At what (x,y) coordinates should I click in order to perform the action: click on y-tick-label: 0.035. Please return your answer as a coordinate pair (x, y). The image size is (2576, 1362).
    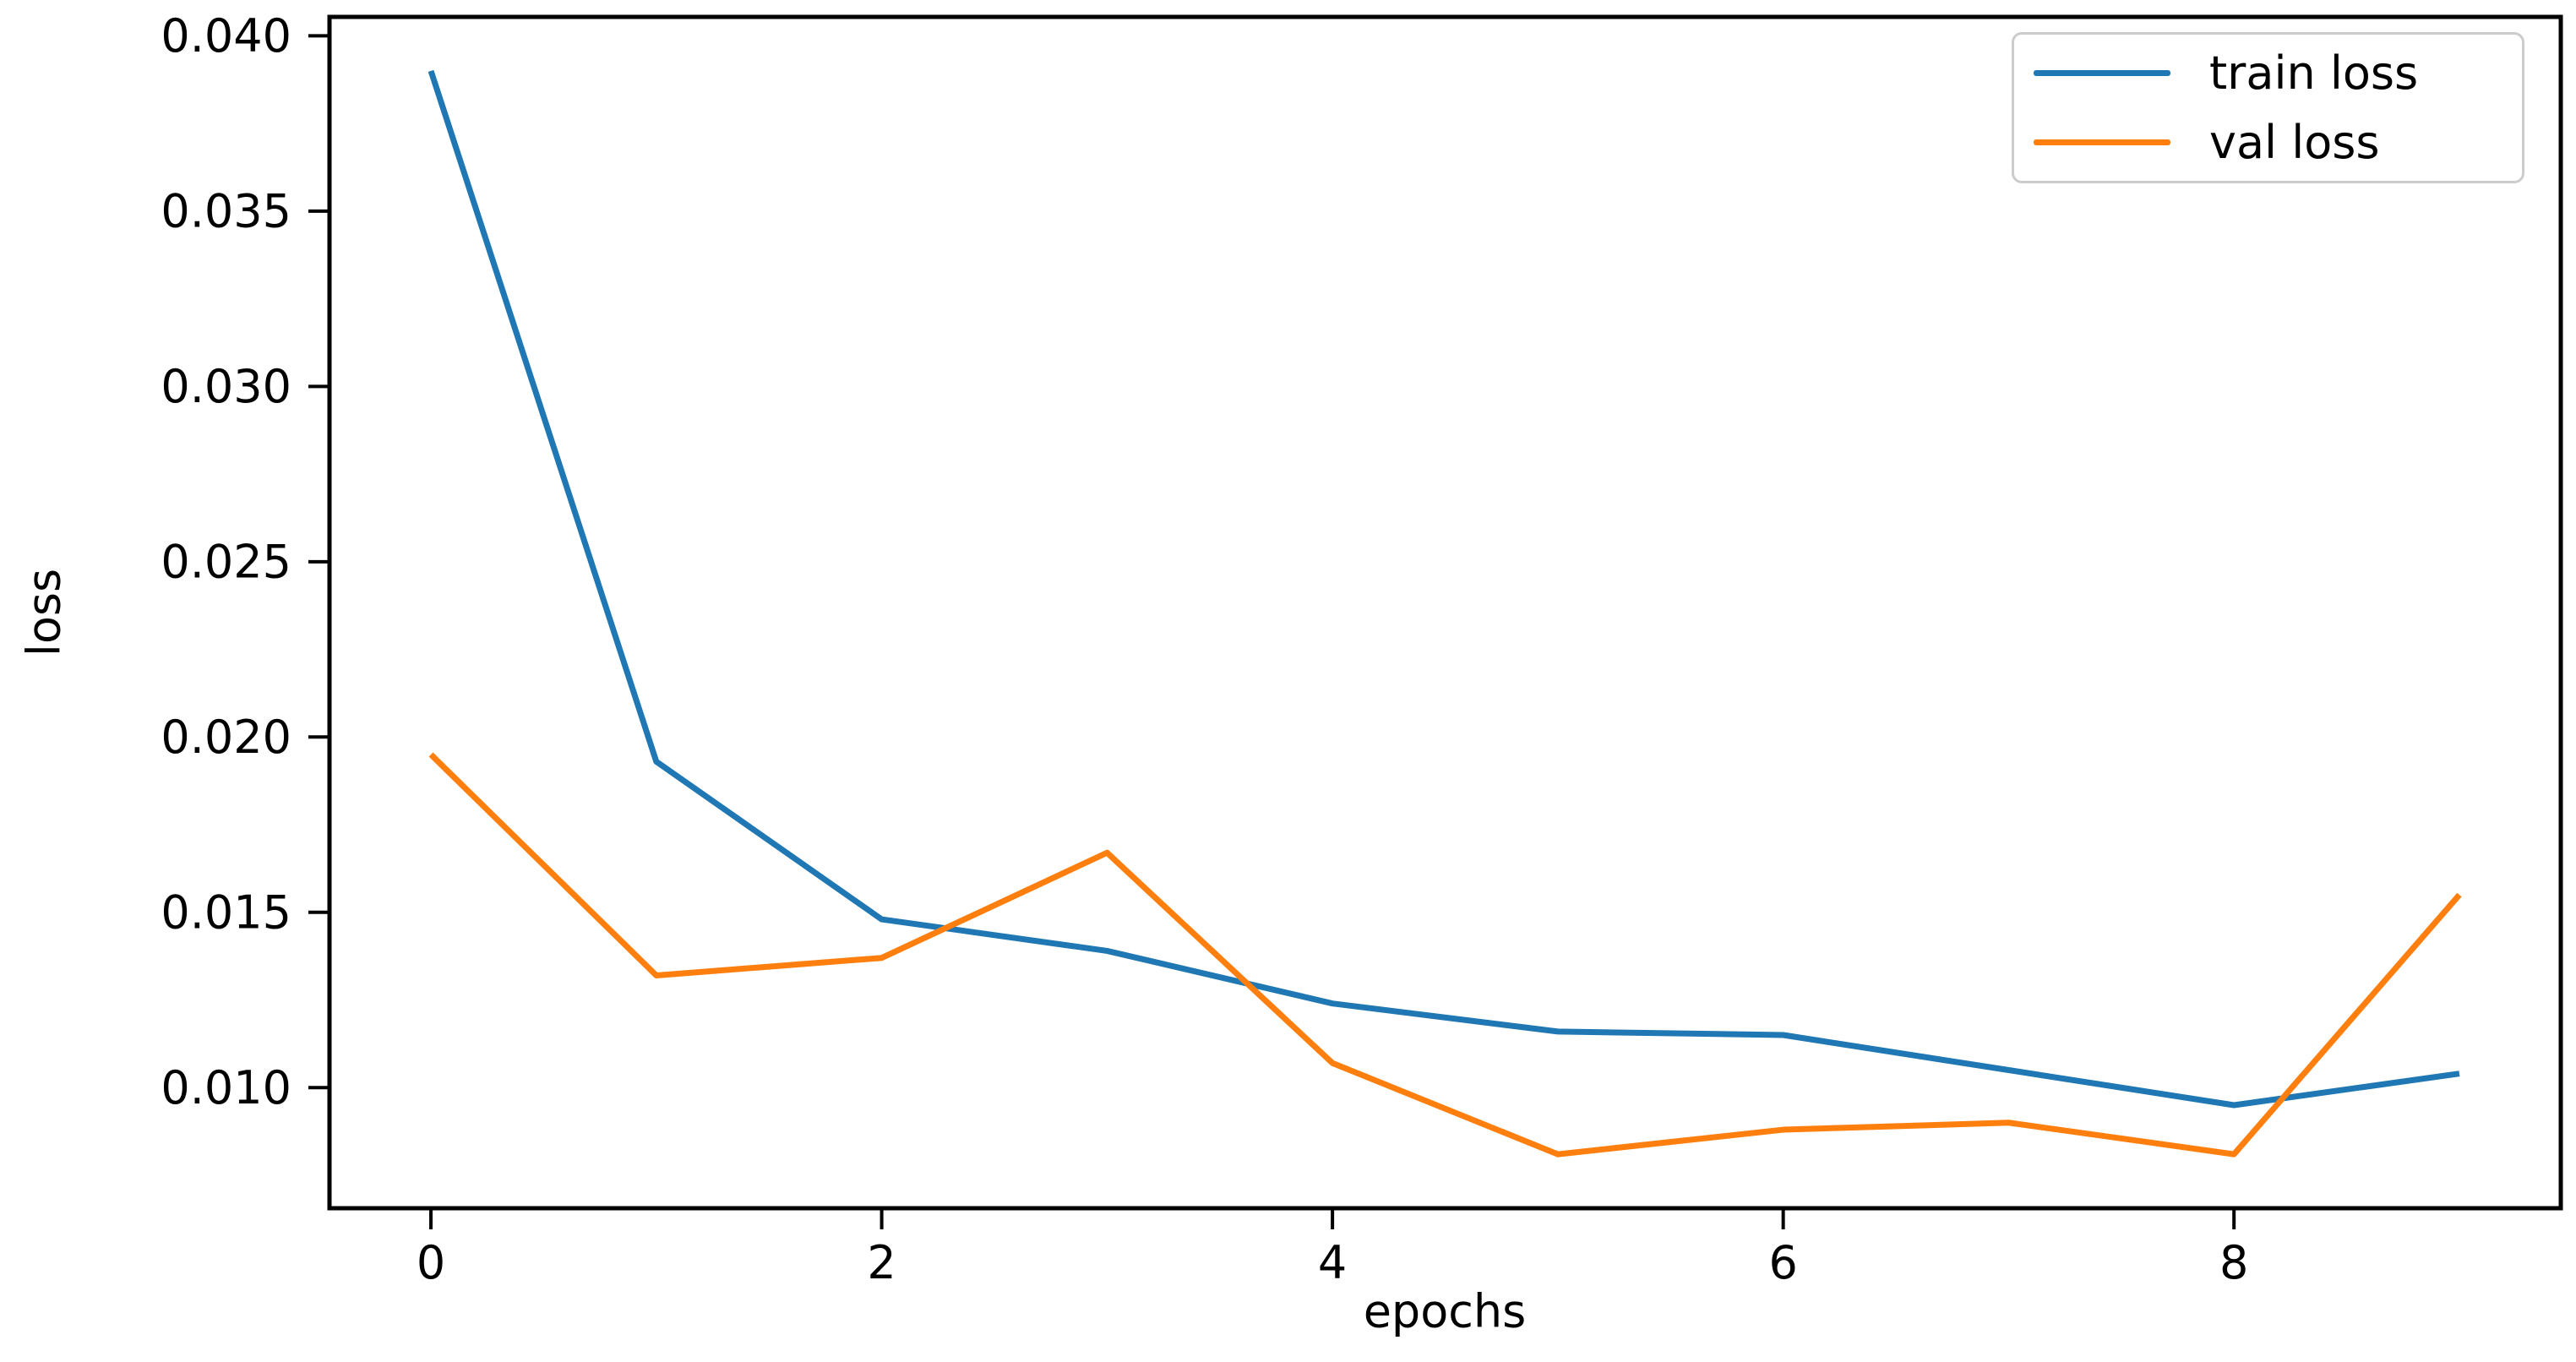
    Looking at the image, I should click on (226, 211).